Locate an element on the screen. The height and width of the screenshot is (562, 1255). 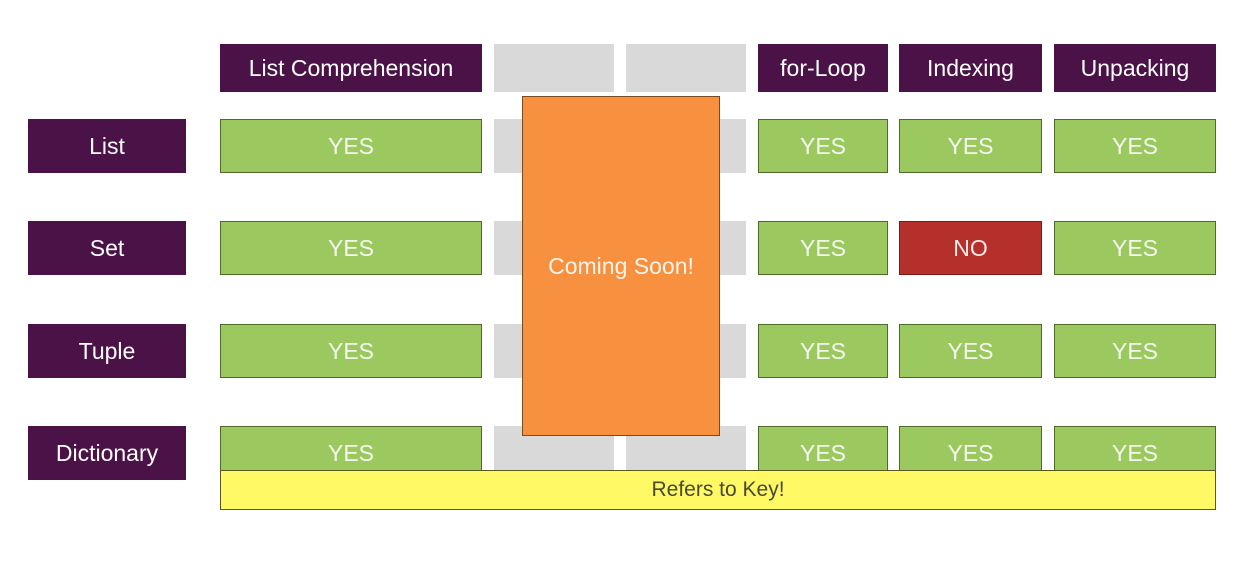
tuple-for-loop-cell: YES is located at coordinates (823, 351).